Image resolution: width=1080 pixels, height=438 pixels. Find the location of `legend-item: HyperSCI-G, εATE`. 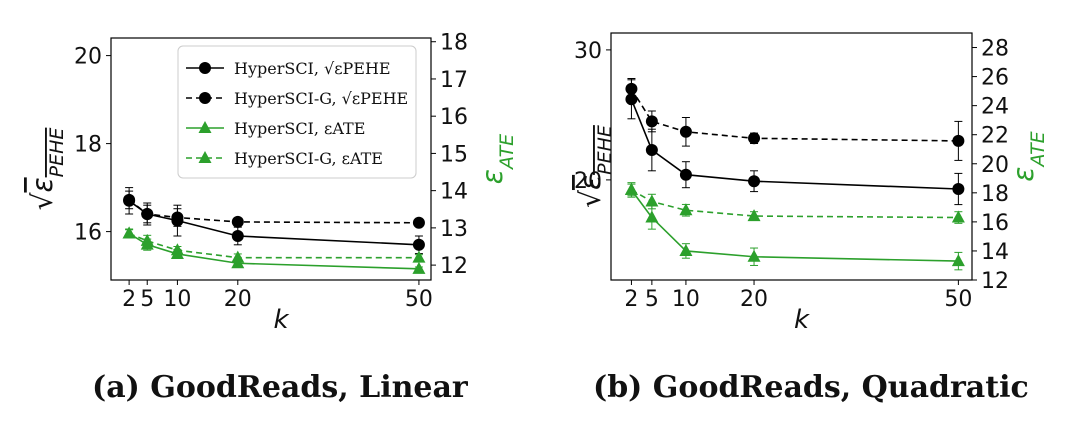

legend-item: HyperSCI-G, εATE is located at coordinates (284, 158).